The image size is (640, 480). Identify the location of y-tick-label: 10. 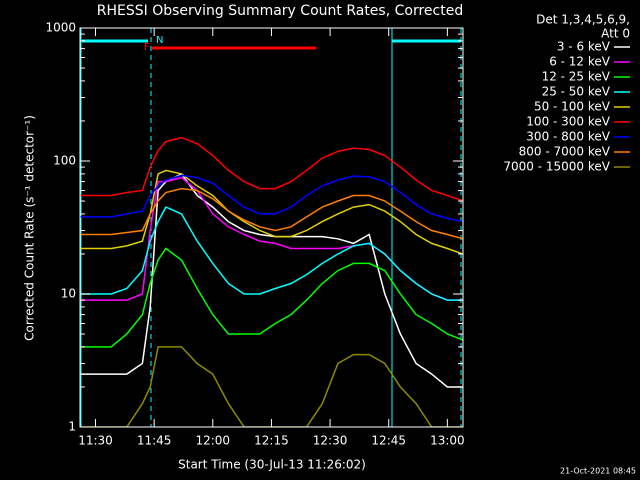
(68, 294).